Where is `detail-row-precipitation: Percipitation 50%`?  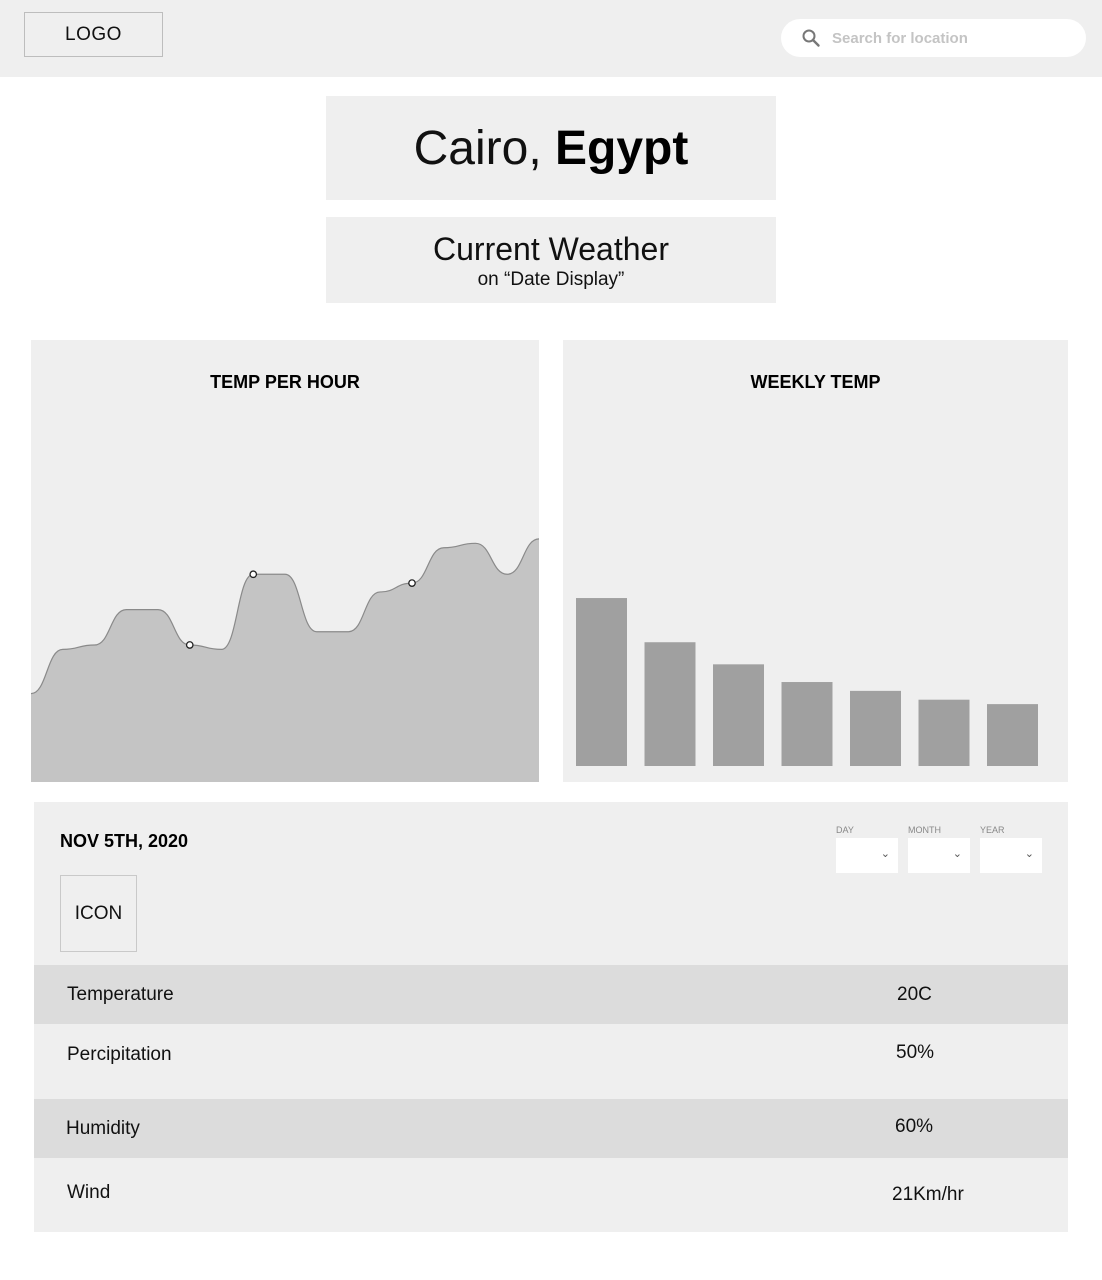
detail-row-precipitation: Percipitation 50% is located at coordinates (551, 1061).